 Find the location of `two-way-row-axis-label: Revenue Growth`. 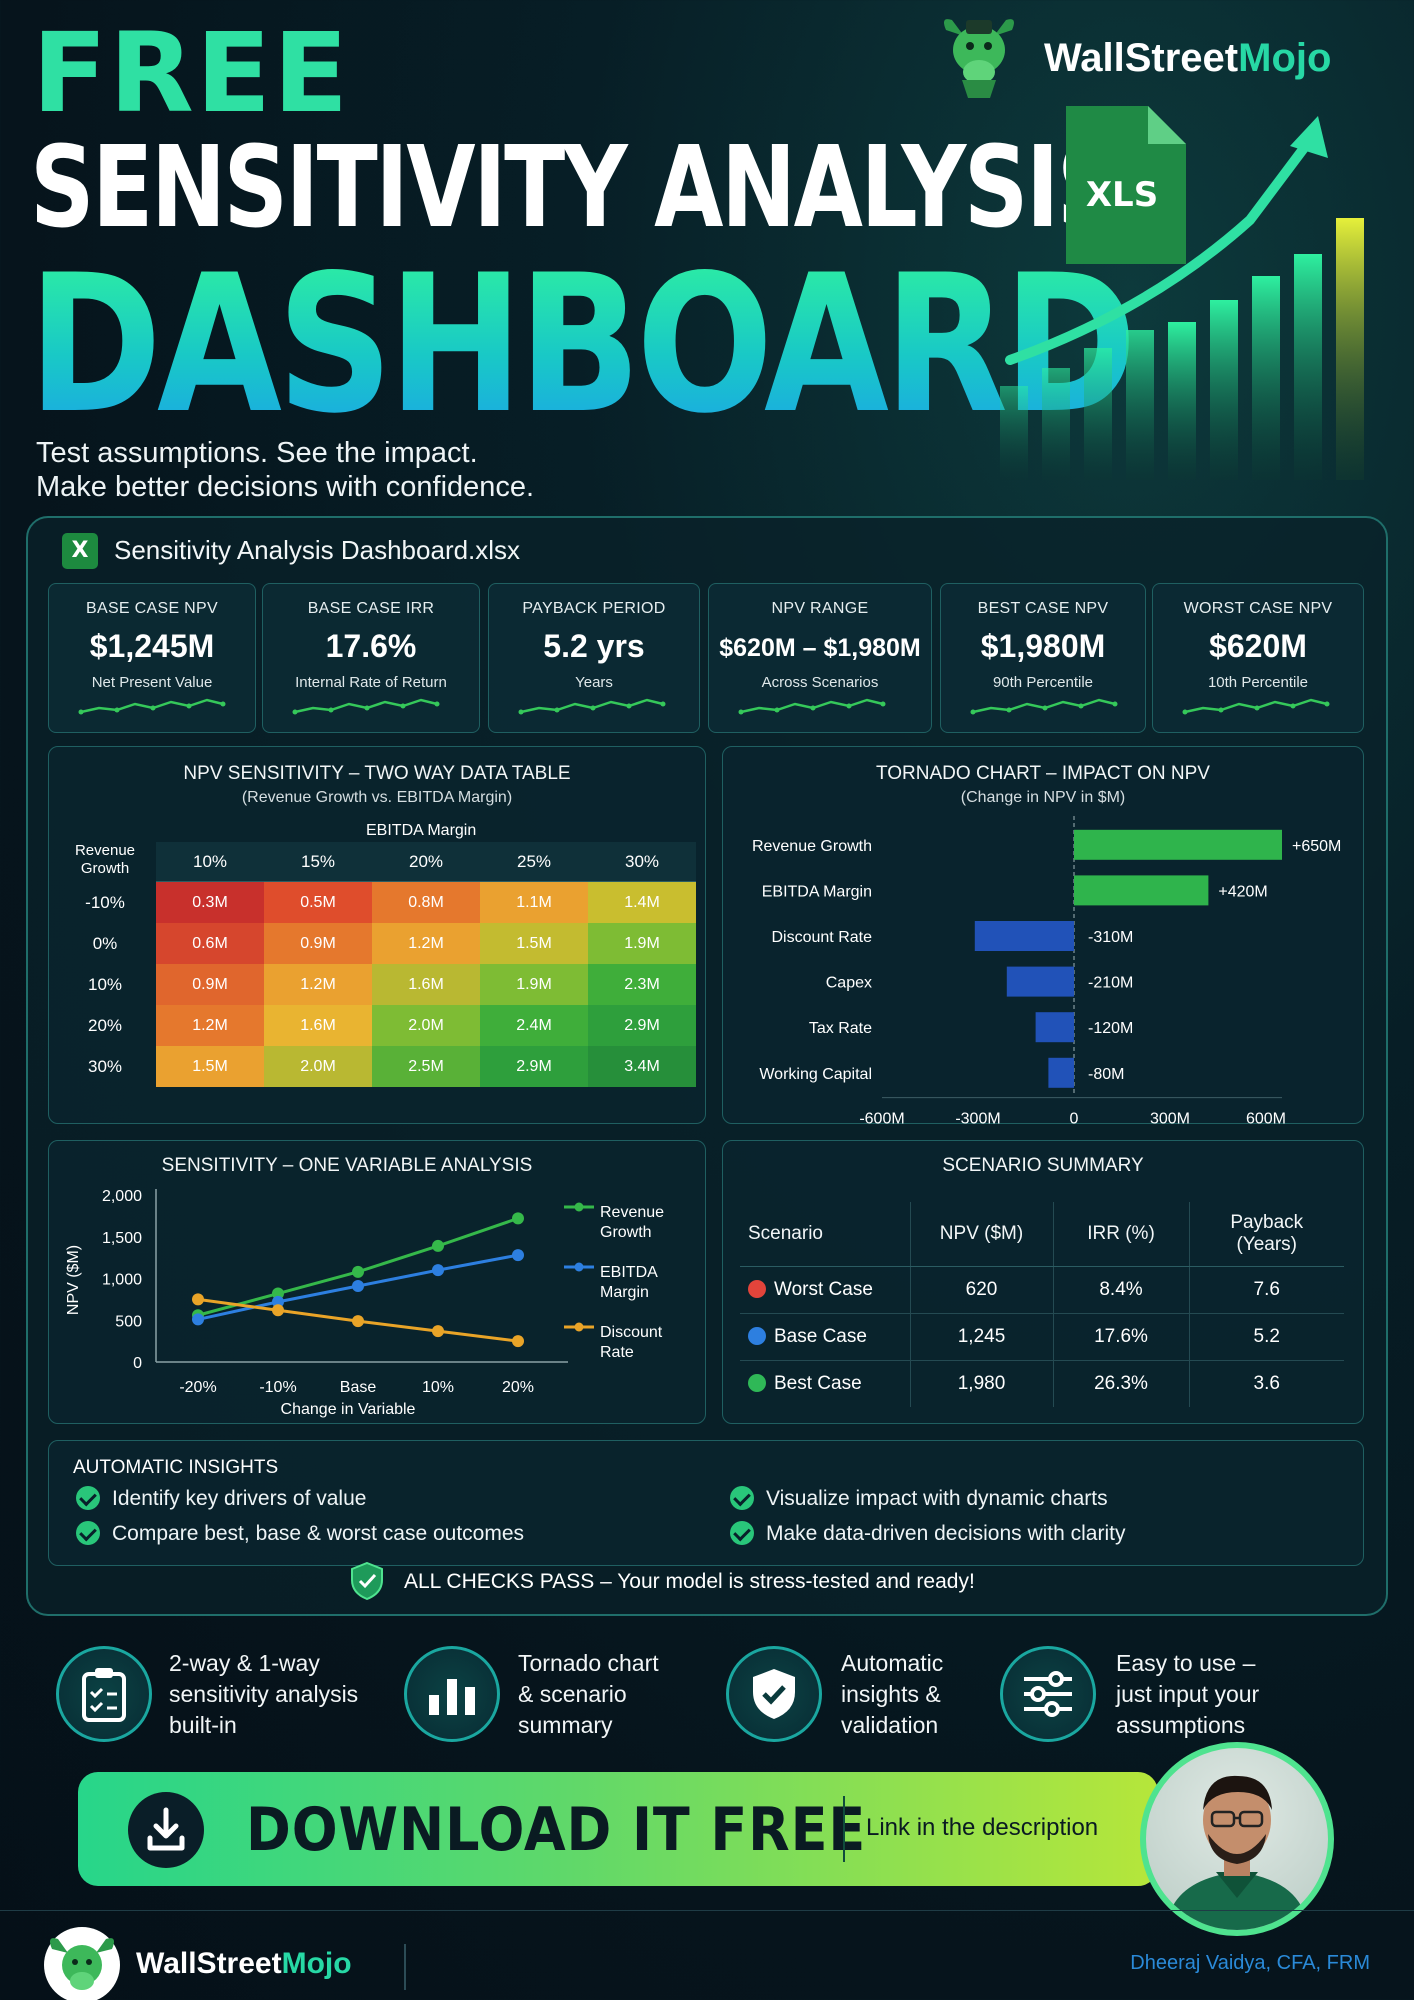

two-way-row-axis-label: Revenue Growth is located at coordinates (105, 860).